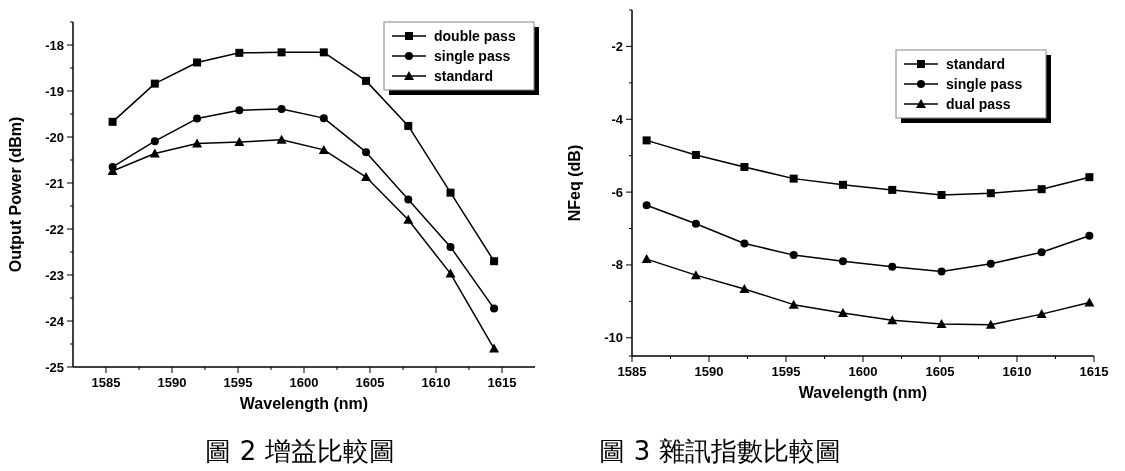 This screenshot has height=471, width=1125. What do you see at coordinates (55, 321) in the screenshot?
I see `y-tick-label: -24` at bounding box center [55, 321].